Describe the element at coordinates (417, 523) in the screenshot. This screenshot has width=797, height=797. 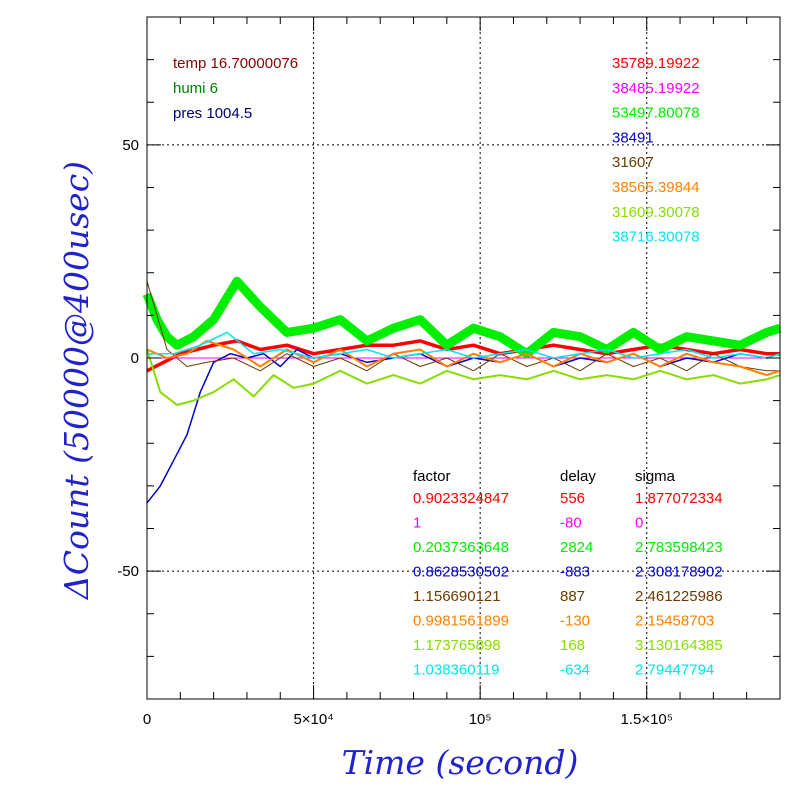
I see `stats-factor: 1` at that location.